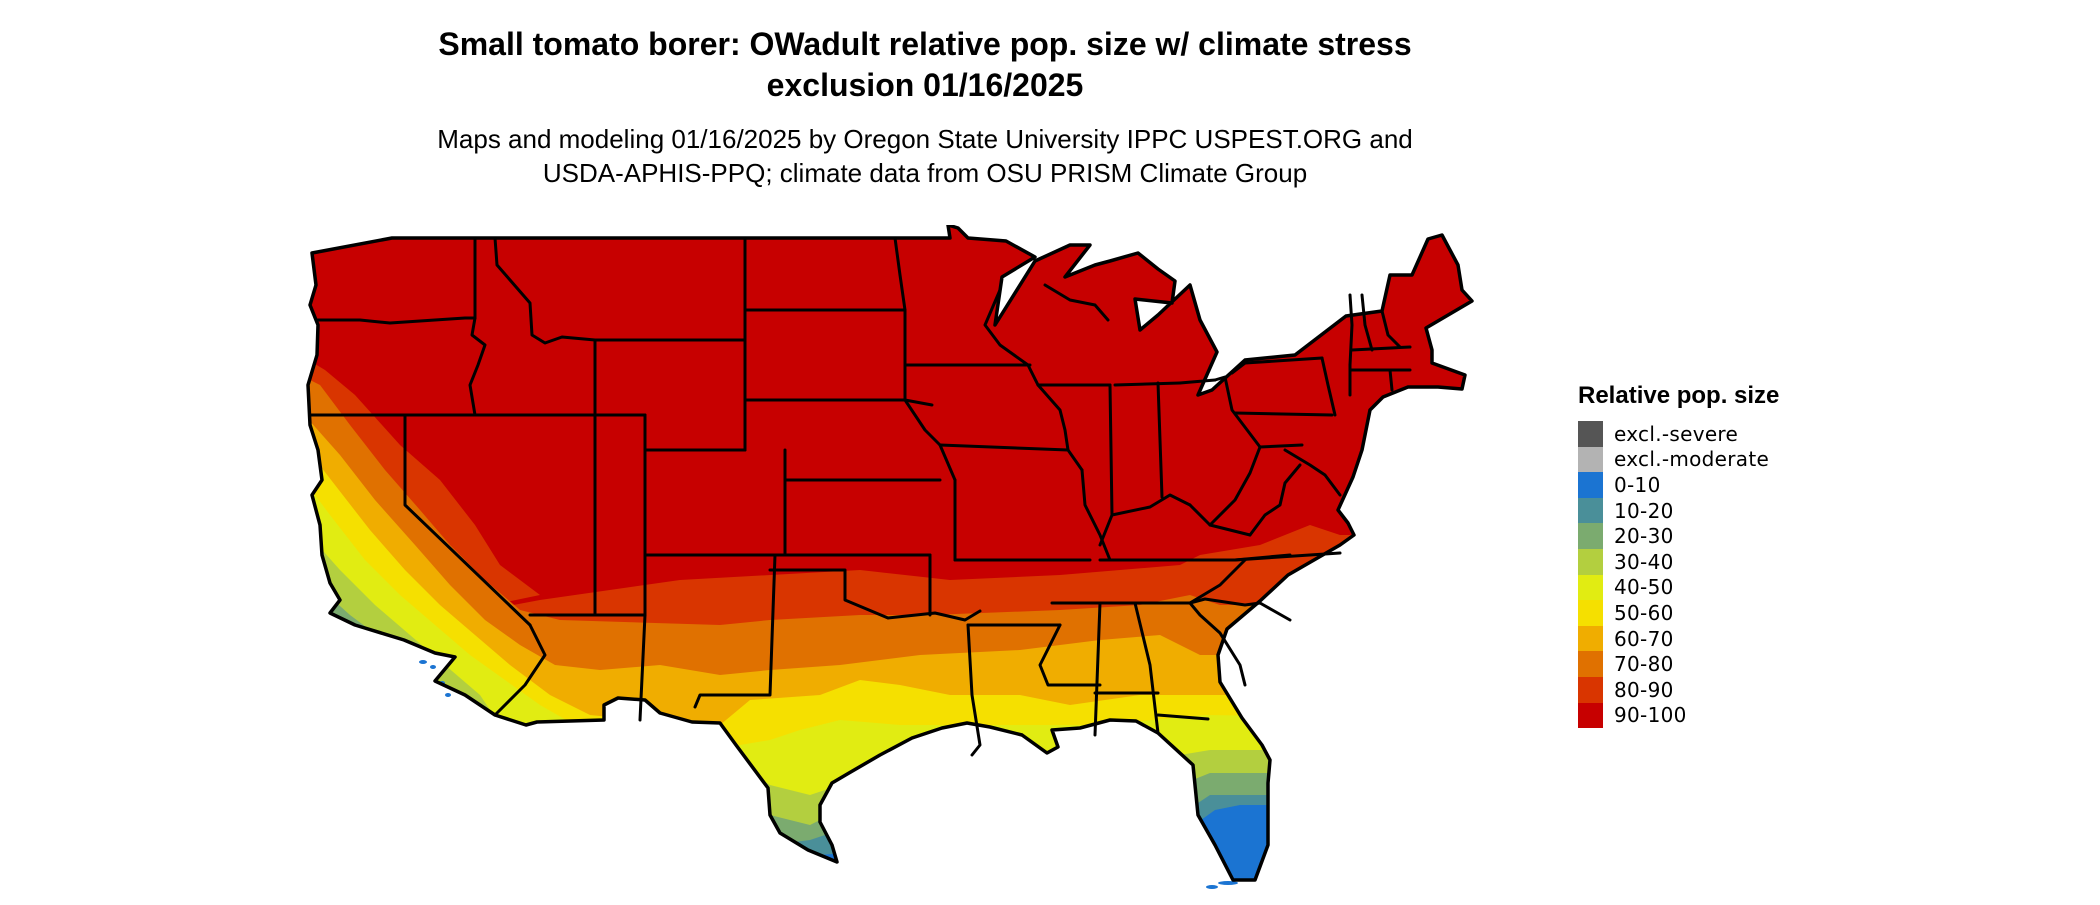 The width and height of the screenshot is (2100, 905). What do you see at coordinates (1644, 612) in the screenshot?
I see `legend-label: 50-60` at bounding box center [1644, 612].